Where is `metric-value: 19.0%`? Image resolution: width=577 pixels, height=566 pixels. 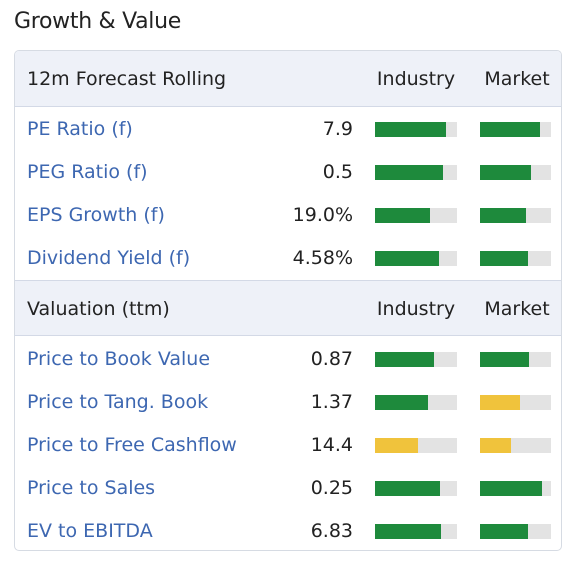 metric-value: 19.0% is located at coordinates (322, 215).